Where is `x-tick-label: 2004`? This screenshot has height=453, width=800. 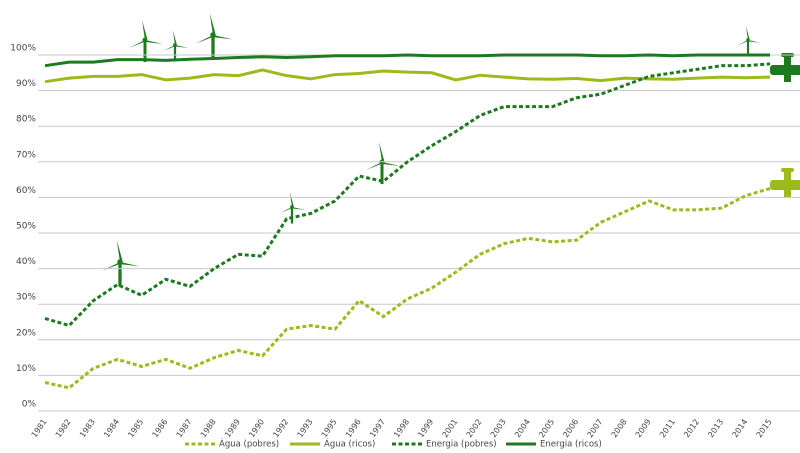
x-tick-label: 2004 is located at coordinates (522, 428).